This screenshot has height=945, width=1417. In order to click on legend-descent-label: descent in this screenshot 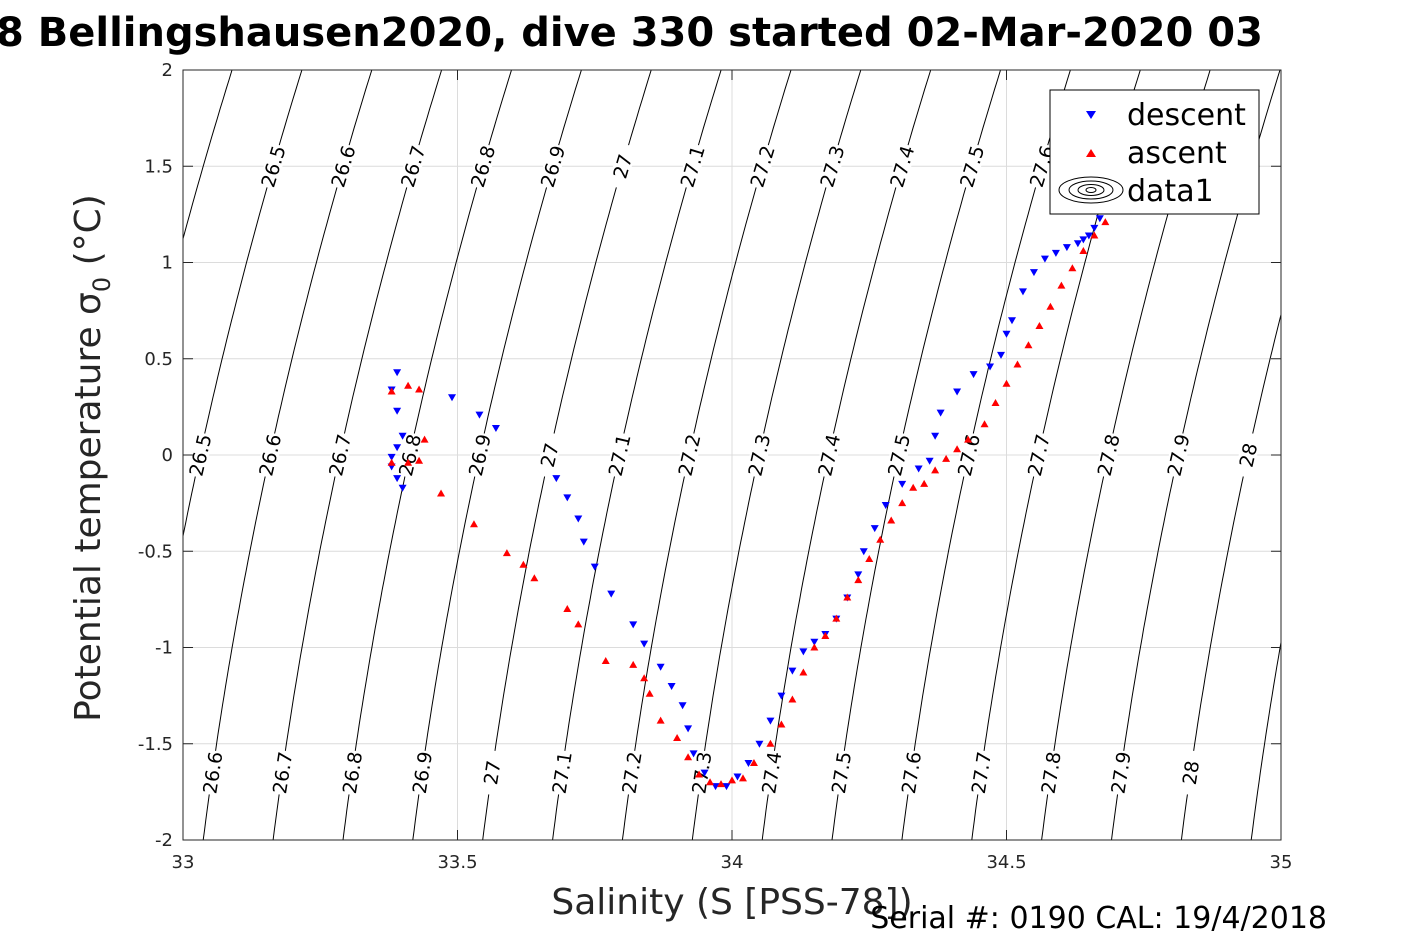, I will do `click(1186, 115)`.